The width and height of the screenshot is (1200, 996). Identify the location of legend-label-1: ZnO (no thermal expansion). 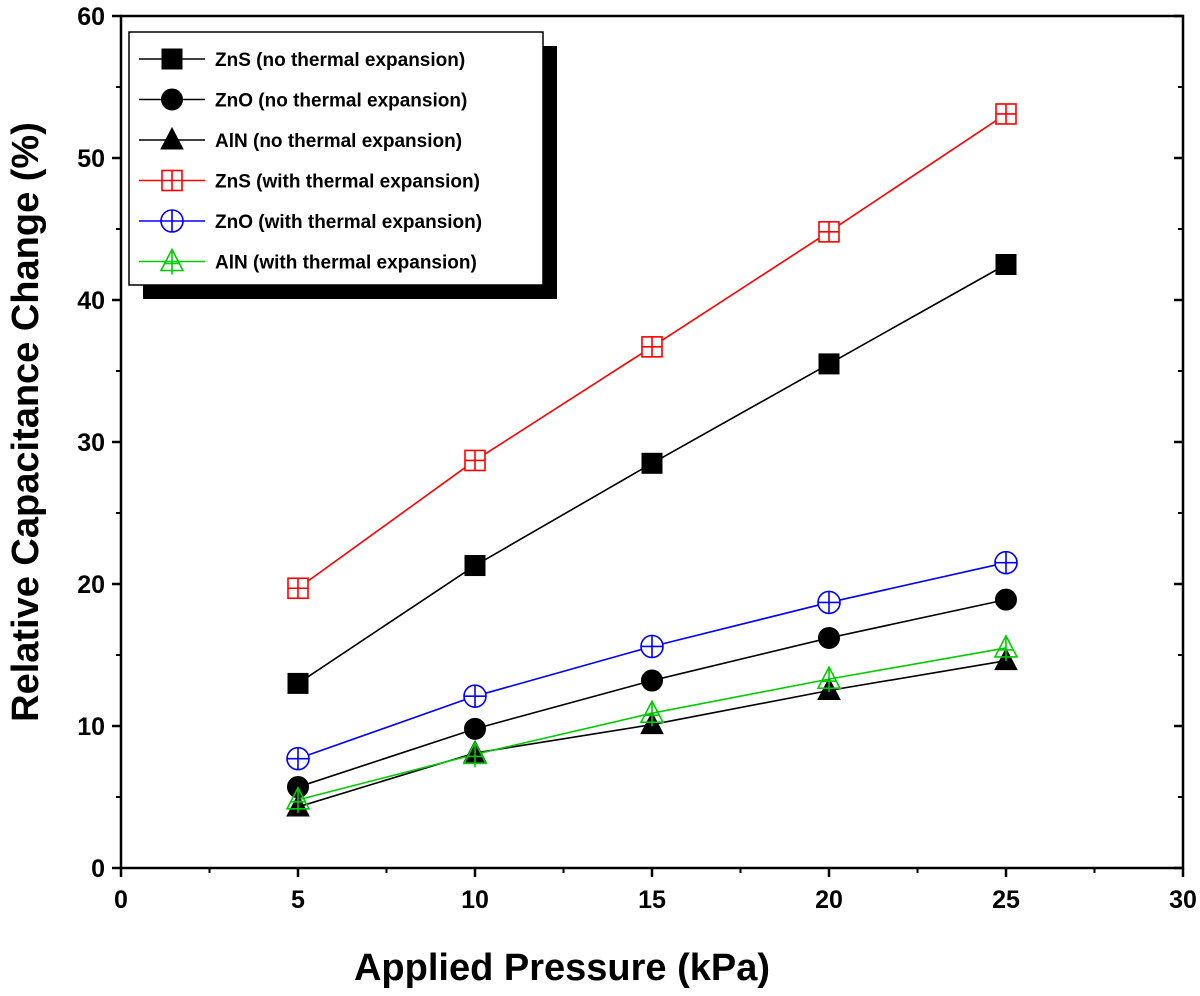
(341, 101).